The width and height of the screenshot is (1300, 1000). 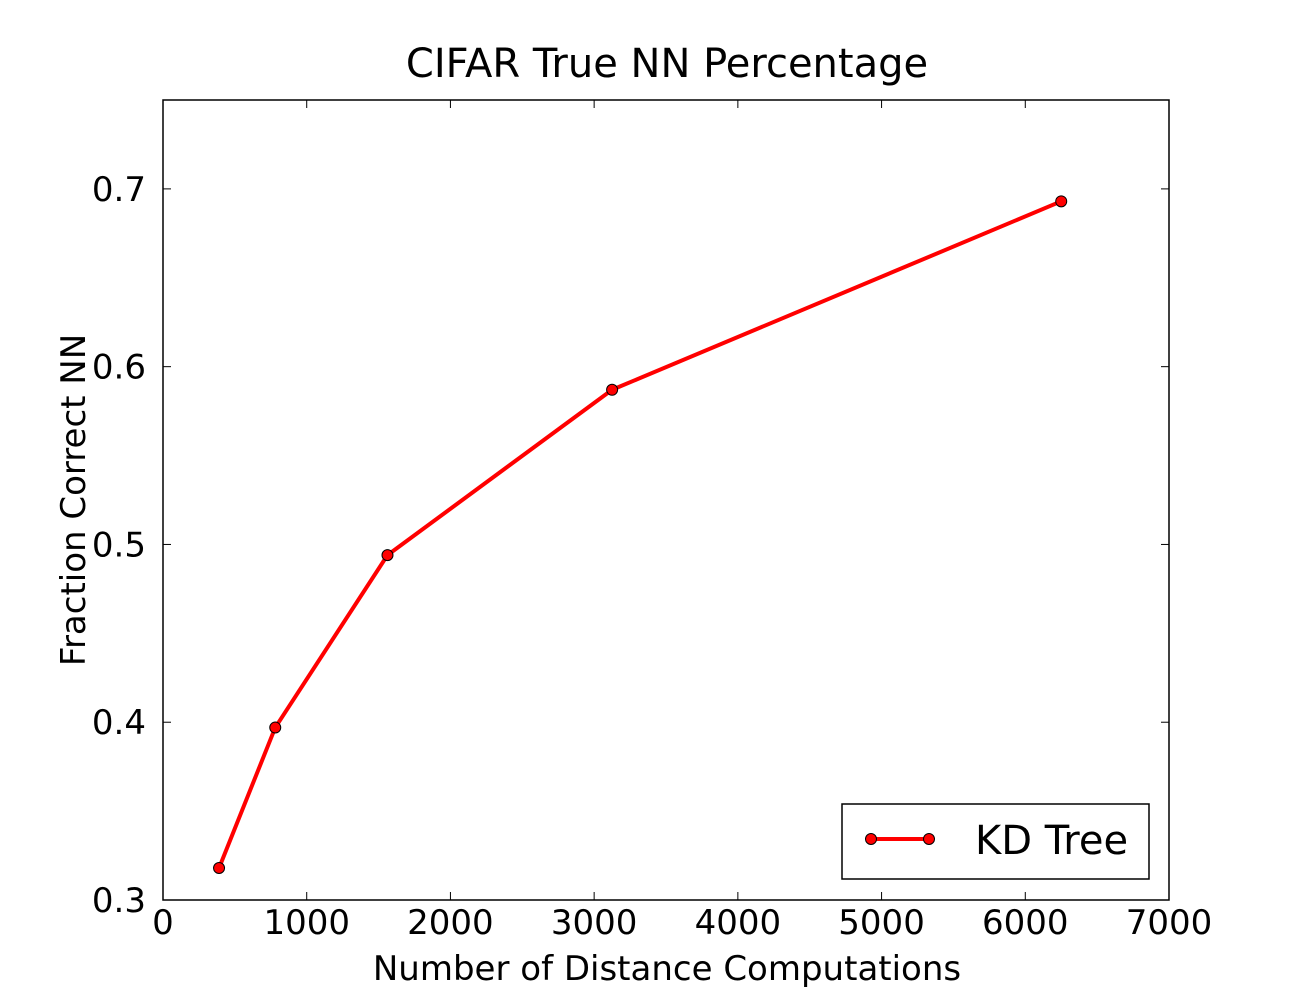 What do you see at coordinates (594, 923) in the screenshot?
I see `x-tick-label: 3000` at bounding box center [594, 923].